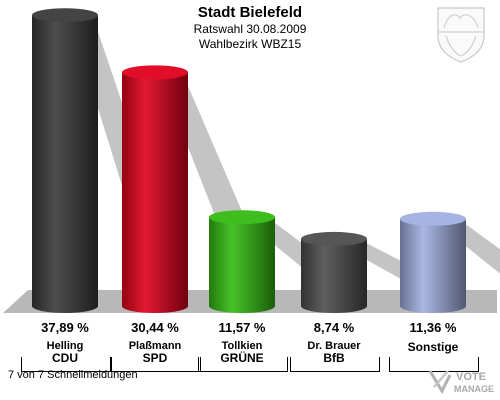 This screenshot has width=500, height=400. I want to click on bar-spd, so click(155, 192).